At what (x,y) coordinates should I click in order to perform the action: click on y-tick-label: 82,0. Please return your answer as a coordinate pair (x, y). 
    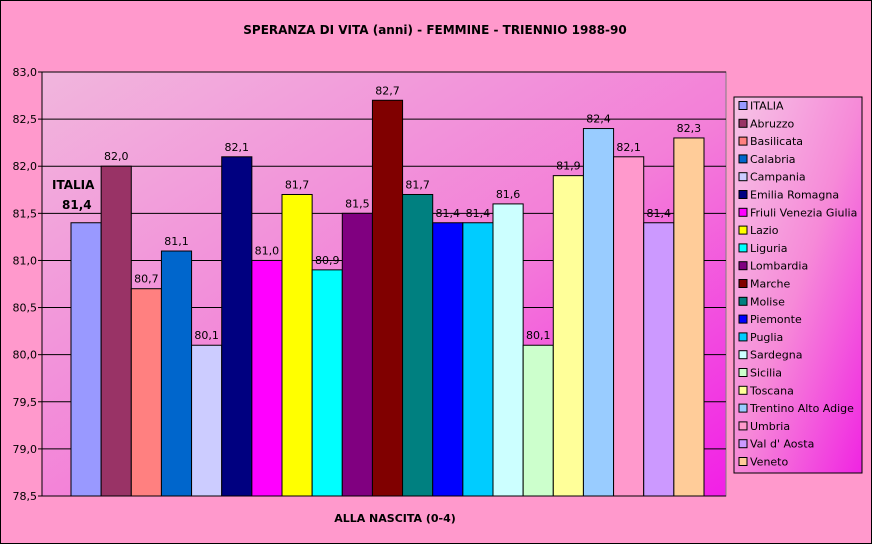
    Looking at the image, I should click on (25, 166).